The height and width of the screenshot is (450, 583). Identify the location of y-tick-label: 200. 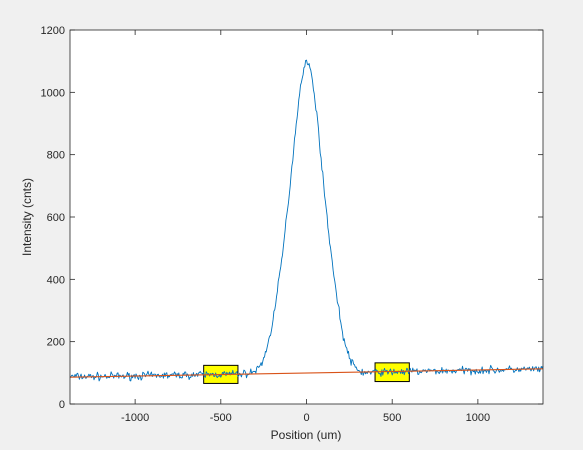
(56, 343).